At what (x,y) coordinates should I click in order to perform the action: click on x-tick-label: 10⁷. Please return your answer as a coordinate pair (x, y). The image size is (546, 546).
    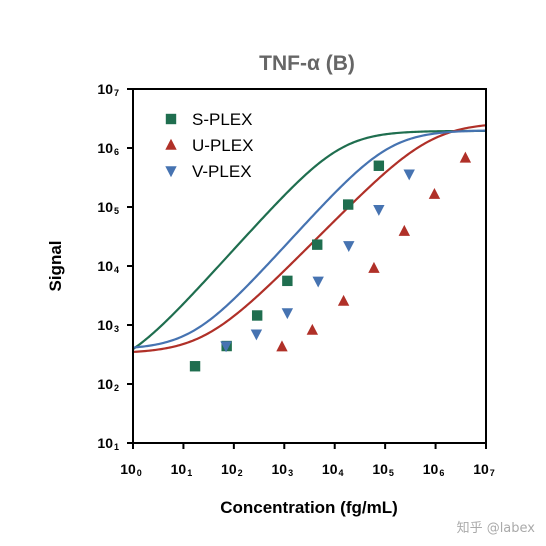
    Looking at the image, I should click on (484, 469).